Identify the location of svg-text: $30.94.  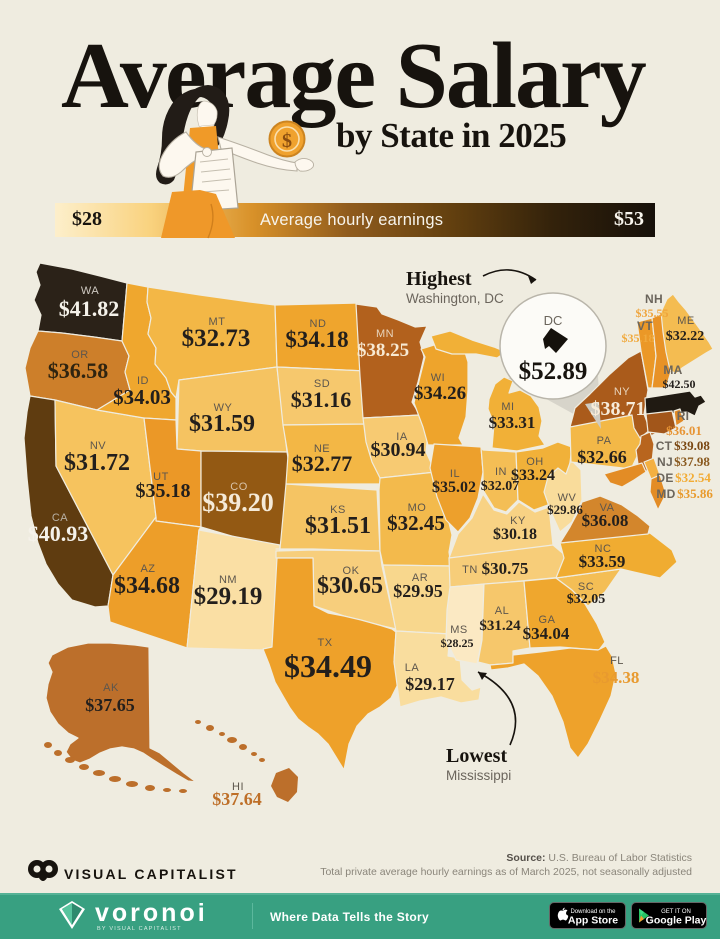
(398, 450).